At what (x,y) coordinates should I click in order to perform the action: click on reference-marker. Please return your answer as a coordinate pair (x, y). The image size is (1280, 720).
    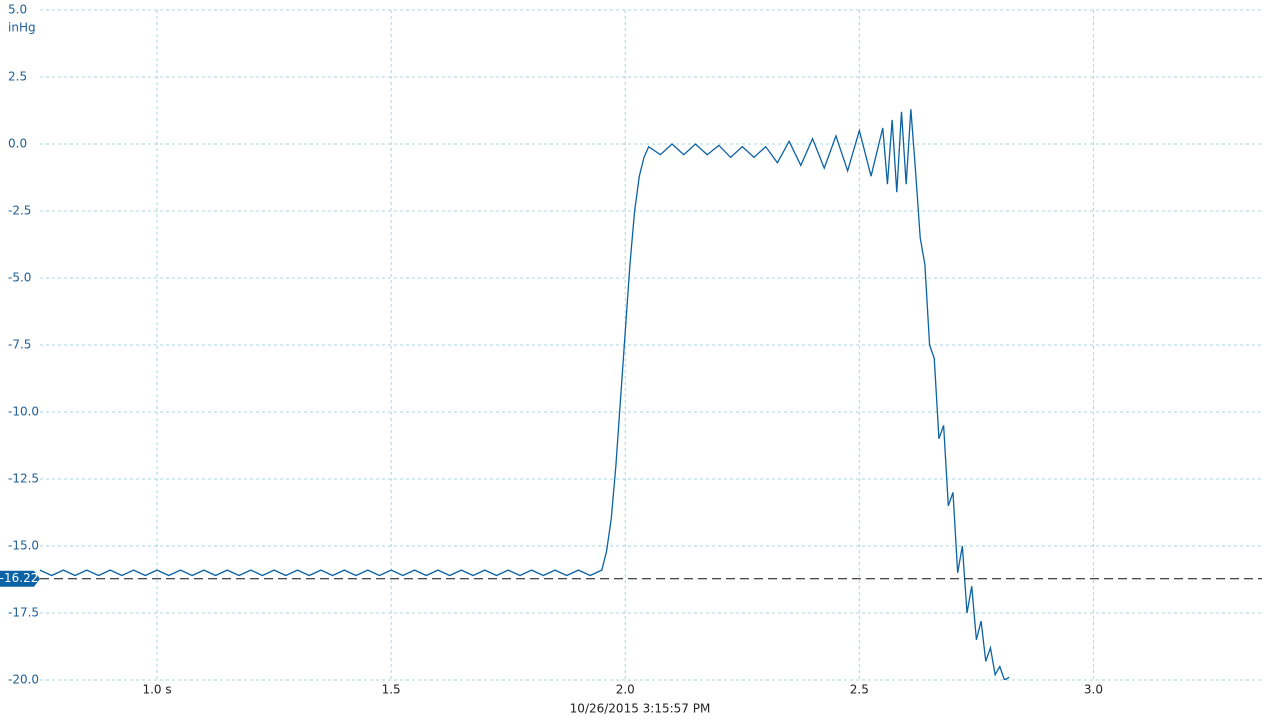
    Looking at the image, I should click on (20, 578).